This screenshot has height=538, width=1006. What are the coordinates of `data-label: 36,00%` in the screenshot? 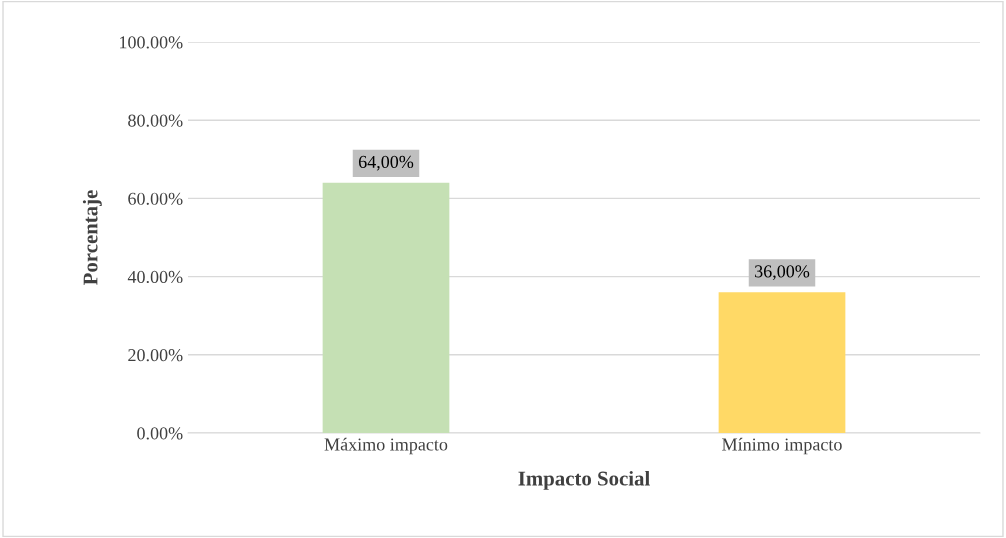 It's located at (782, 273).